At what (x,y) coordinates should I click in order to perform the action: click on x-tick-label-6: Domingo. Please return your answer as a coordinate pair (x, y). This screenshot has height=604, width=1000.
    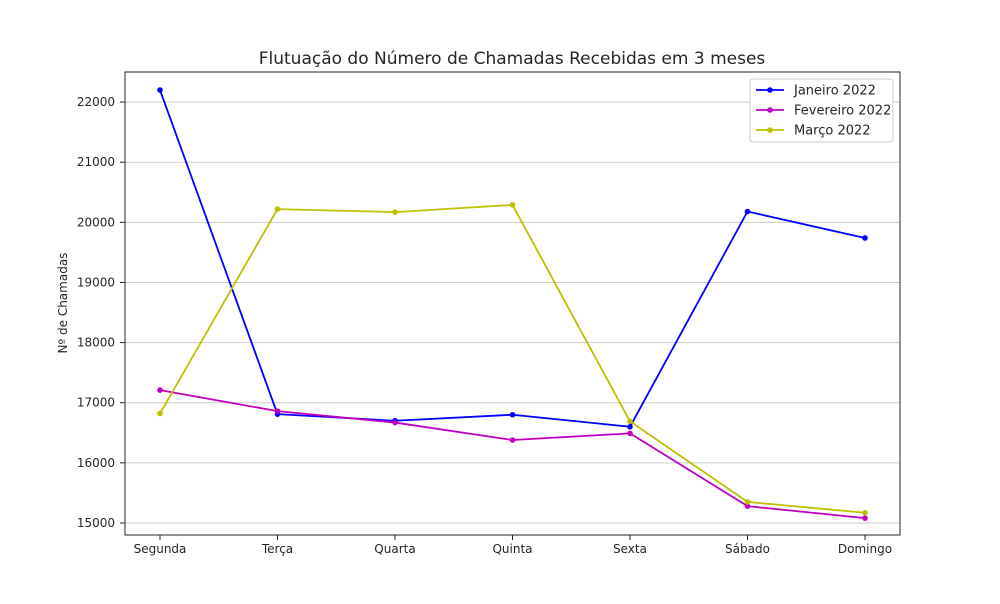
    Looking at the image, I should click on (865, 549).